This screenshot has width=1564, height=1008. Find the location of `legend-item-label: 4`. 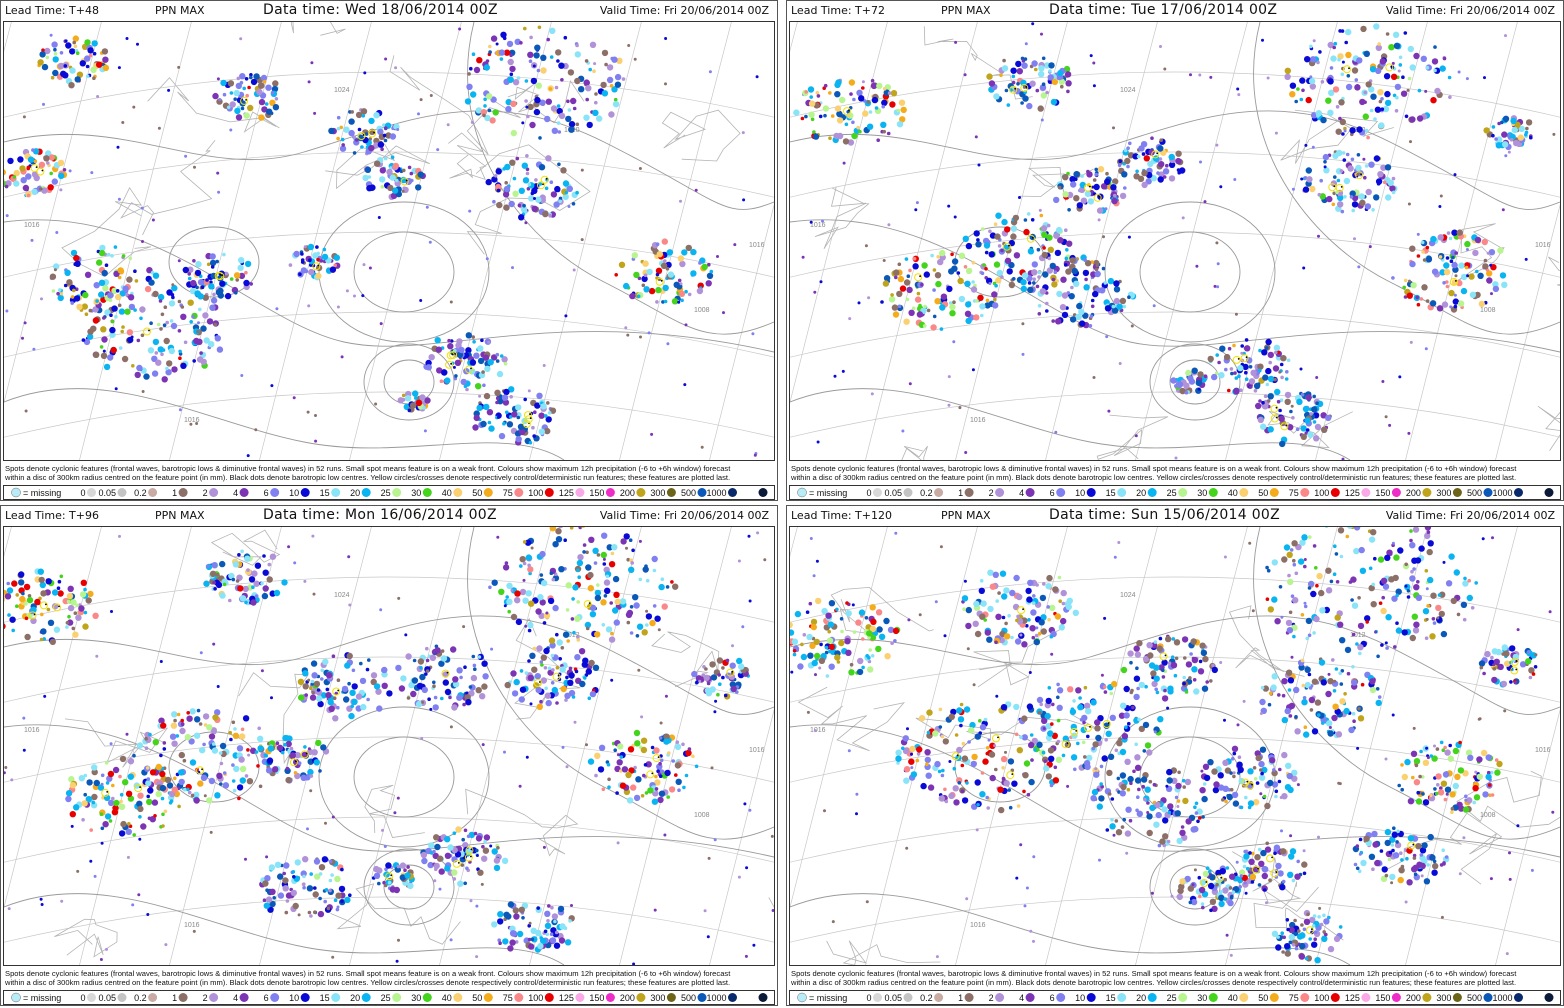

legend-item-label: 4 is located at coordinates (235, 998).